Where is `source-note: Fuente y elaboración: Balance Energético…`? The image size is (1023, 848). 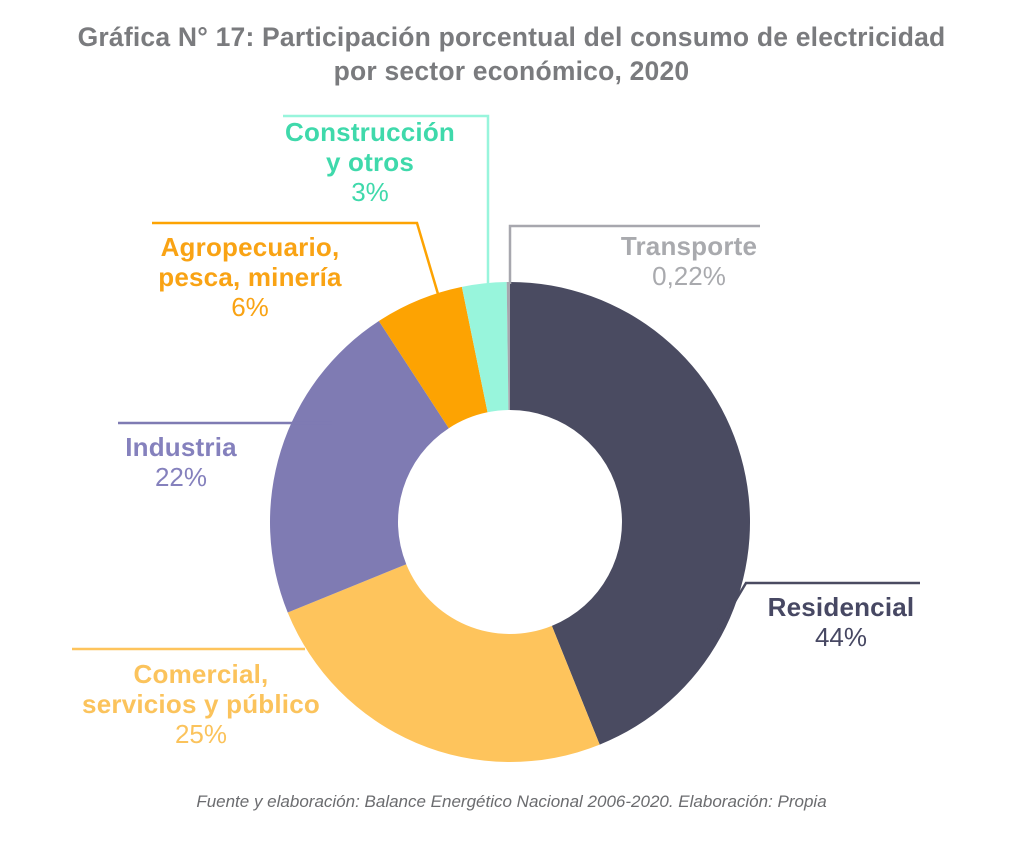 source-note: Fuente y elaboración: Balance Energético… is located at coordinates (511, 801).